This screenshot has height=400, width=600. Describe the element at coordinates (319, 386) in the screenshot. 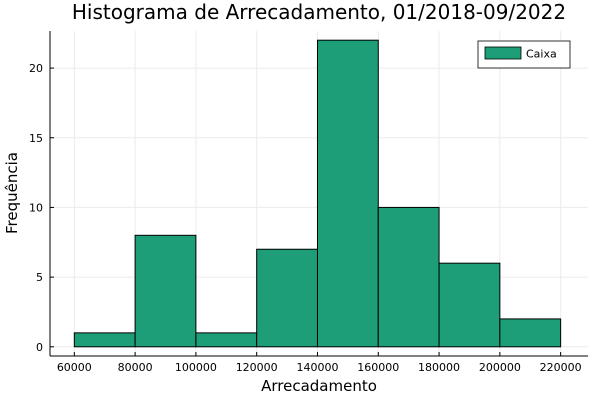

I see `x-axis-title: Arrecadamento` at that location.